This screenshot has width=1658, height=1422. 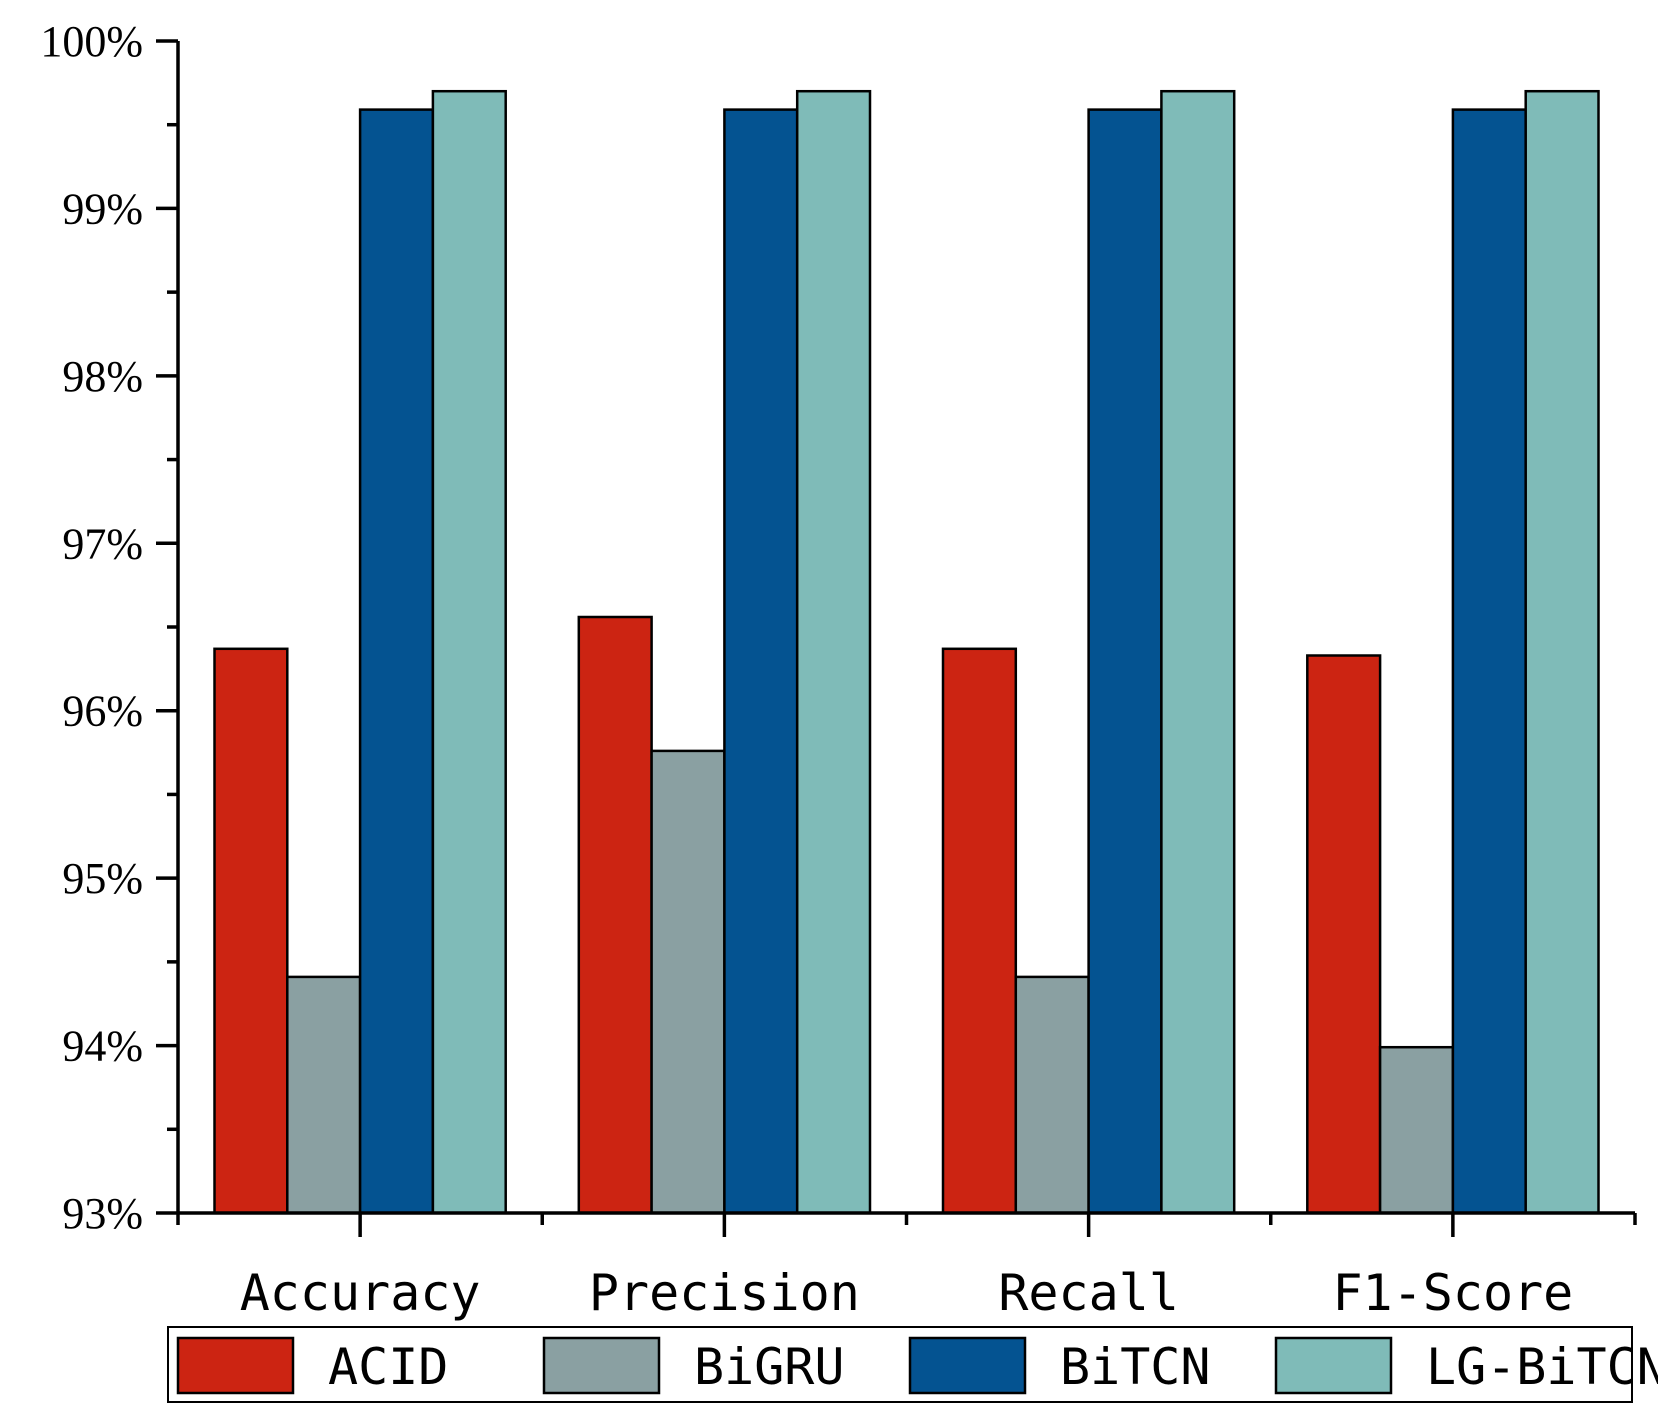 I want to click on bar-acid-recall, so click(x=979, y=931).